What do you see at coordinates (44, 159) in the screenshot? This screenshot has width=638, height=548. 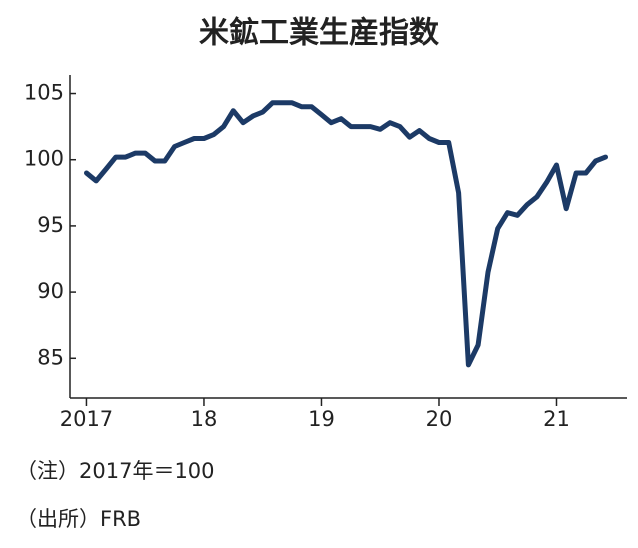 I see `y-tick-label: 100` at bounding box center [44, 159].